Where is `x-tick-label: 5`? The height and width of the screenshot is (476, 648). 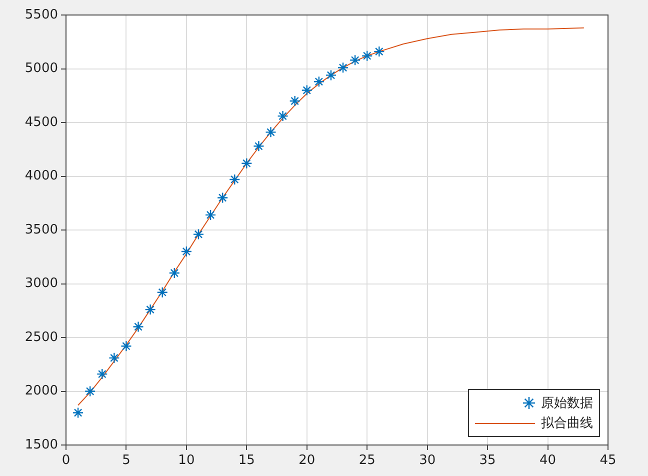 x-tick-label: 5 is located at coordinates (126, 460).